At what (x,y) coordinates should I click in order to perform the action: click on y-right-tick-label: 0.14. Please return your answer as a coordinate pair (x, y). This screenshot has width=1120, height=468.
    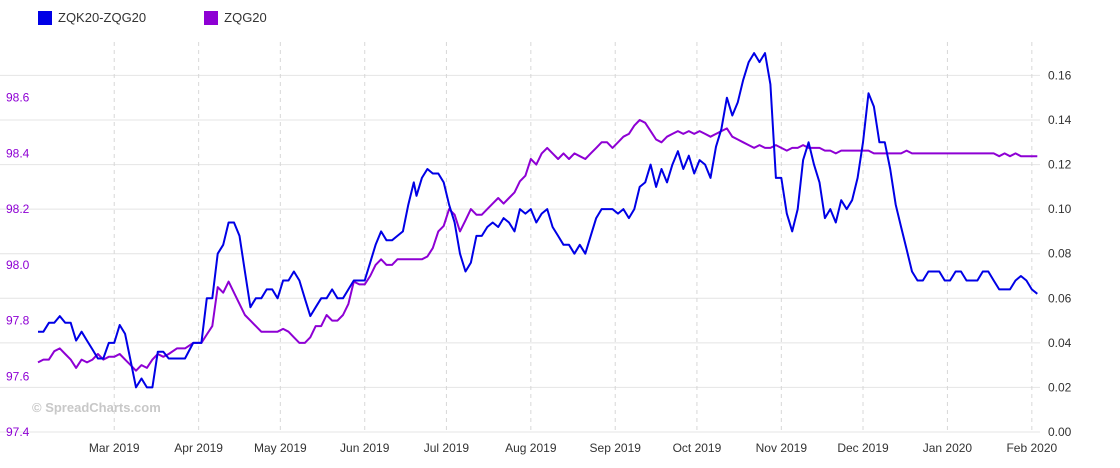
    Looking at the image, I should click on (1060, 120).